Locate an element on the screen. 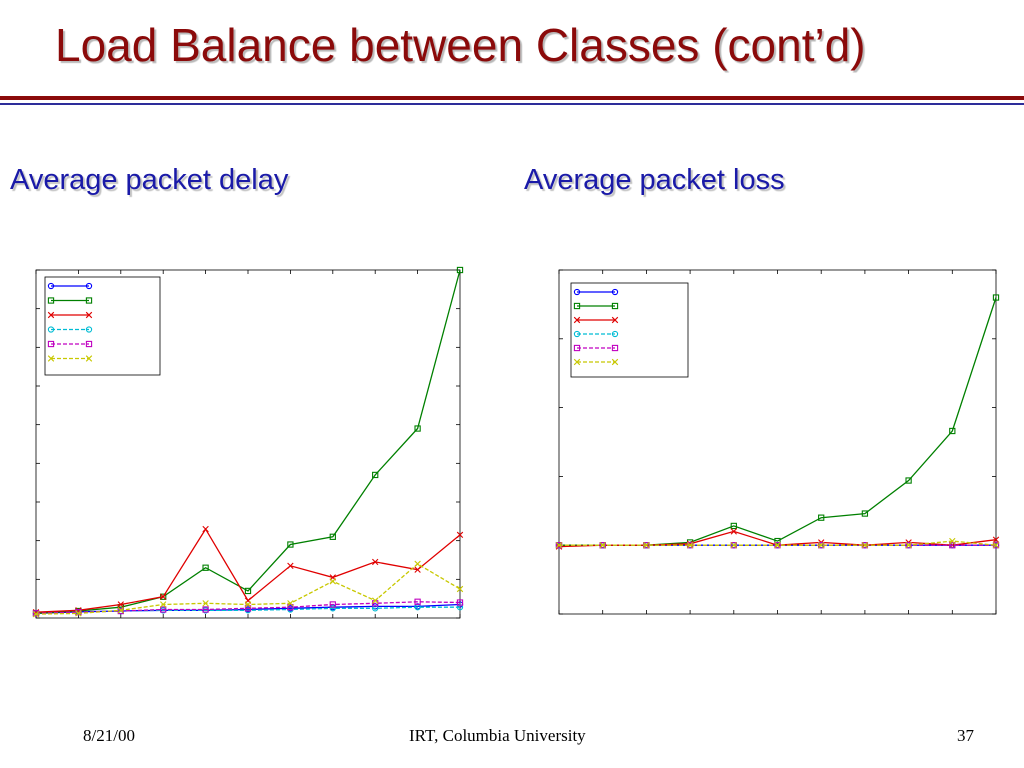 This screenshot has width=1024, height=768. series-be-fp is located at coordinates (248, 570).